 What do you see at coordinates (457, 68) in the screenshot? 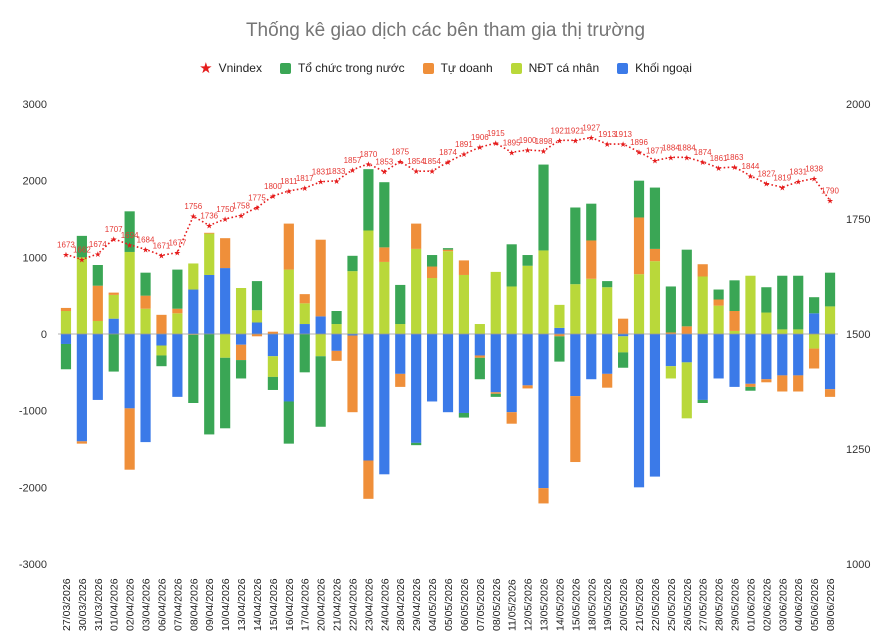
I see `legend-item-tu-doanh: Tự doanh` at bounding box center [457, 68].